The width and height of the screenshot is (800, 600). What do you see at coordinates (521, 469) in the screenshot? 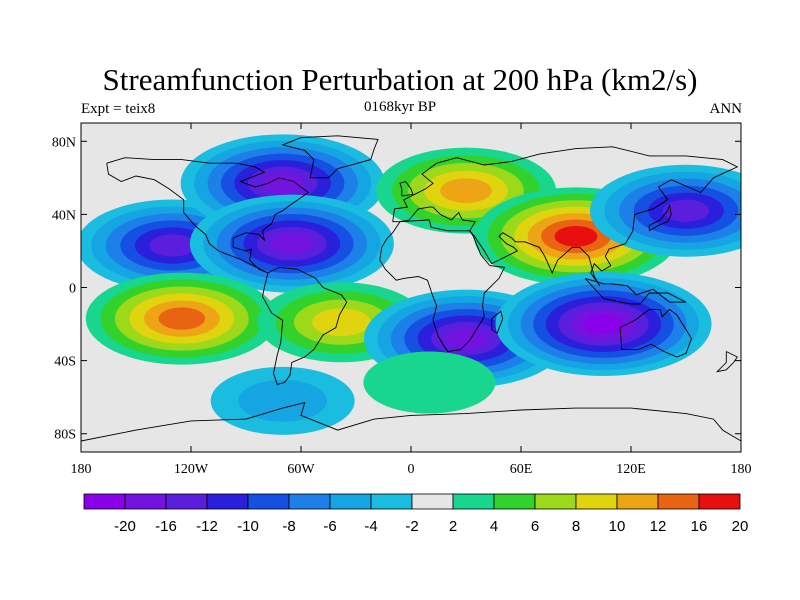
I see `x-tick-label-4: 60E` at bounding box center [521, 469].